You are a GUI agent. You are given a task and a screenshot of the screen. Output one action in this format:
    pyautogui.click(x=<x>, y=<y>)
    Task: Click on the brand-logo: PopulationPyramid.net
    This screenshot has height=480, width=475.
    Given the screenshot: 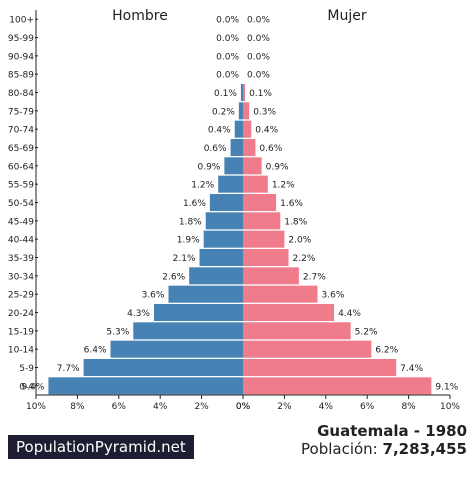 What is the action you would take?
    pyautogui.click(x=101, y=447)
    